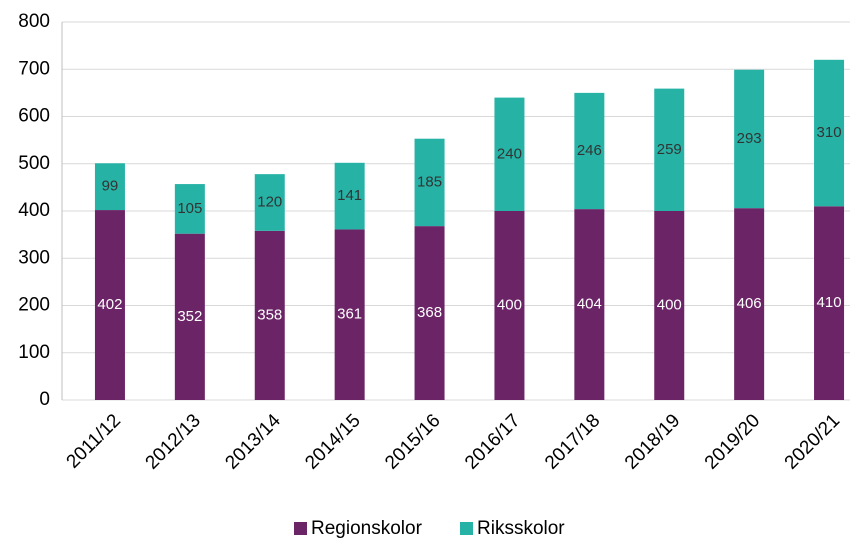 The height and width of the screenshot is (545, 859). I want to click on x-tick-label: 2020/21, so click(812, 441).